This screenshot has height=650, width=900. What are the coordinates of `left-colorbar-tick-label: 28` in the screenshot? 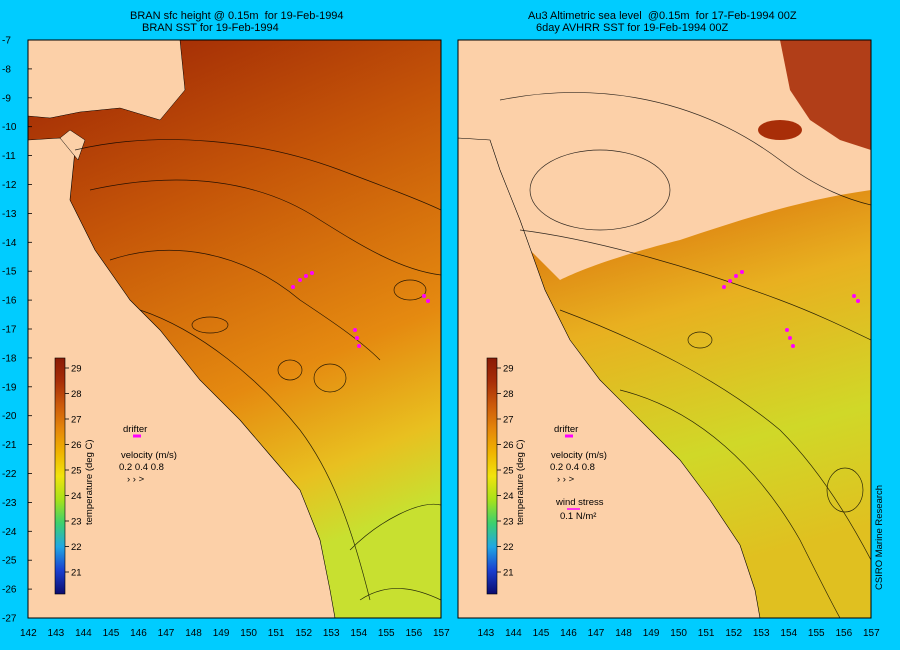 It's located at (76, 394).